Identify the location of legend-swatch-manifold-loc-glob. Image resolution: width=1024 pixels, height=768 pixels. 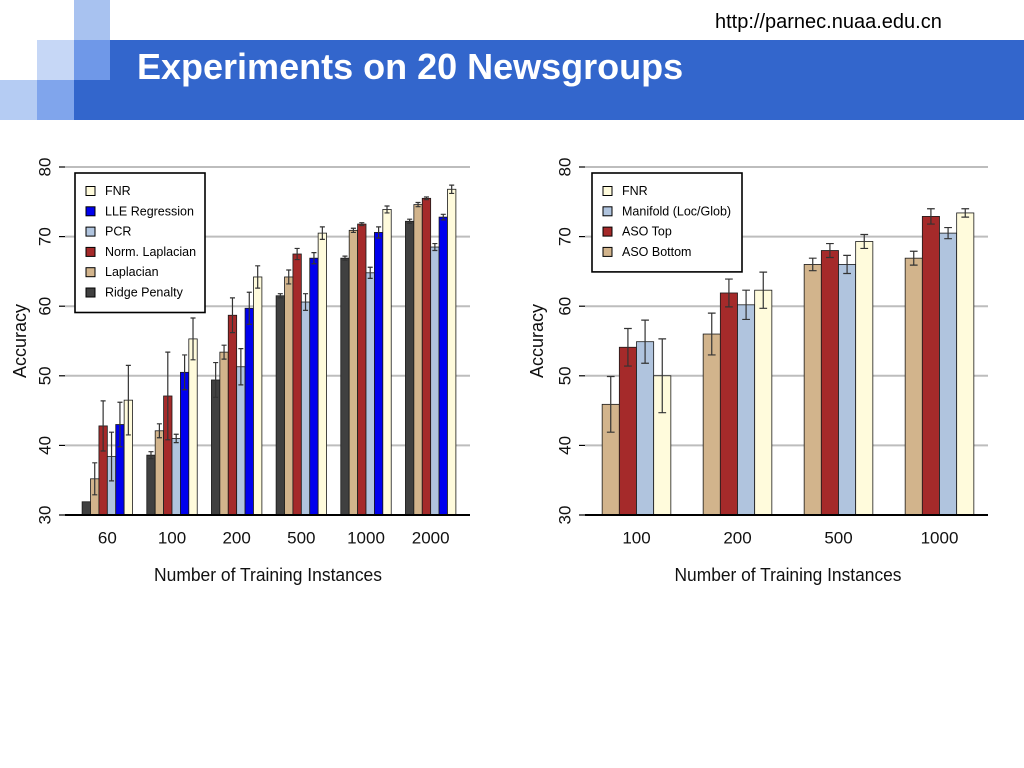
(607, 211).